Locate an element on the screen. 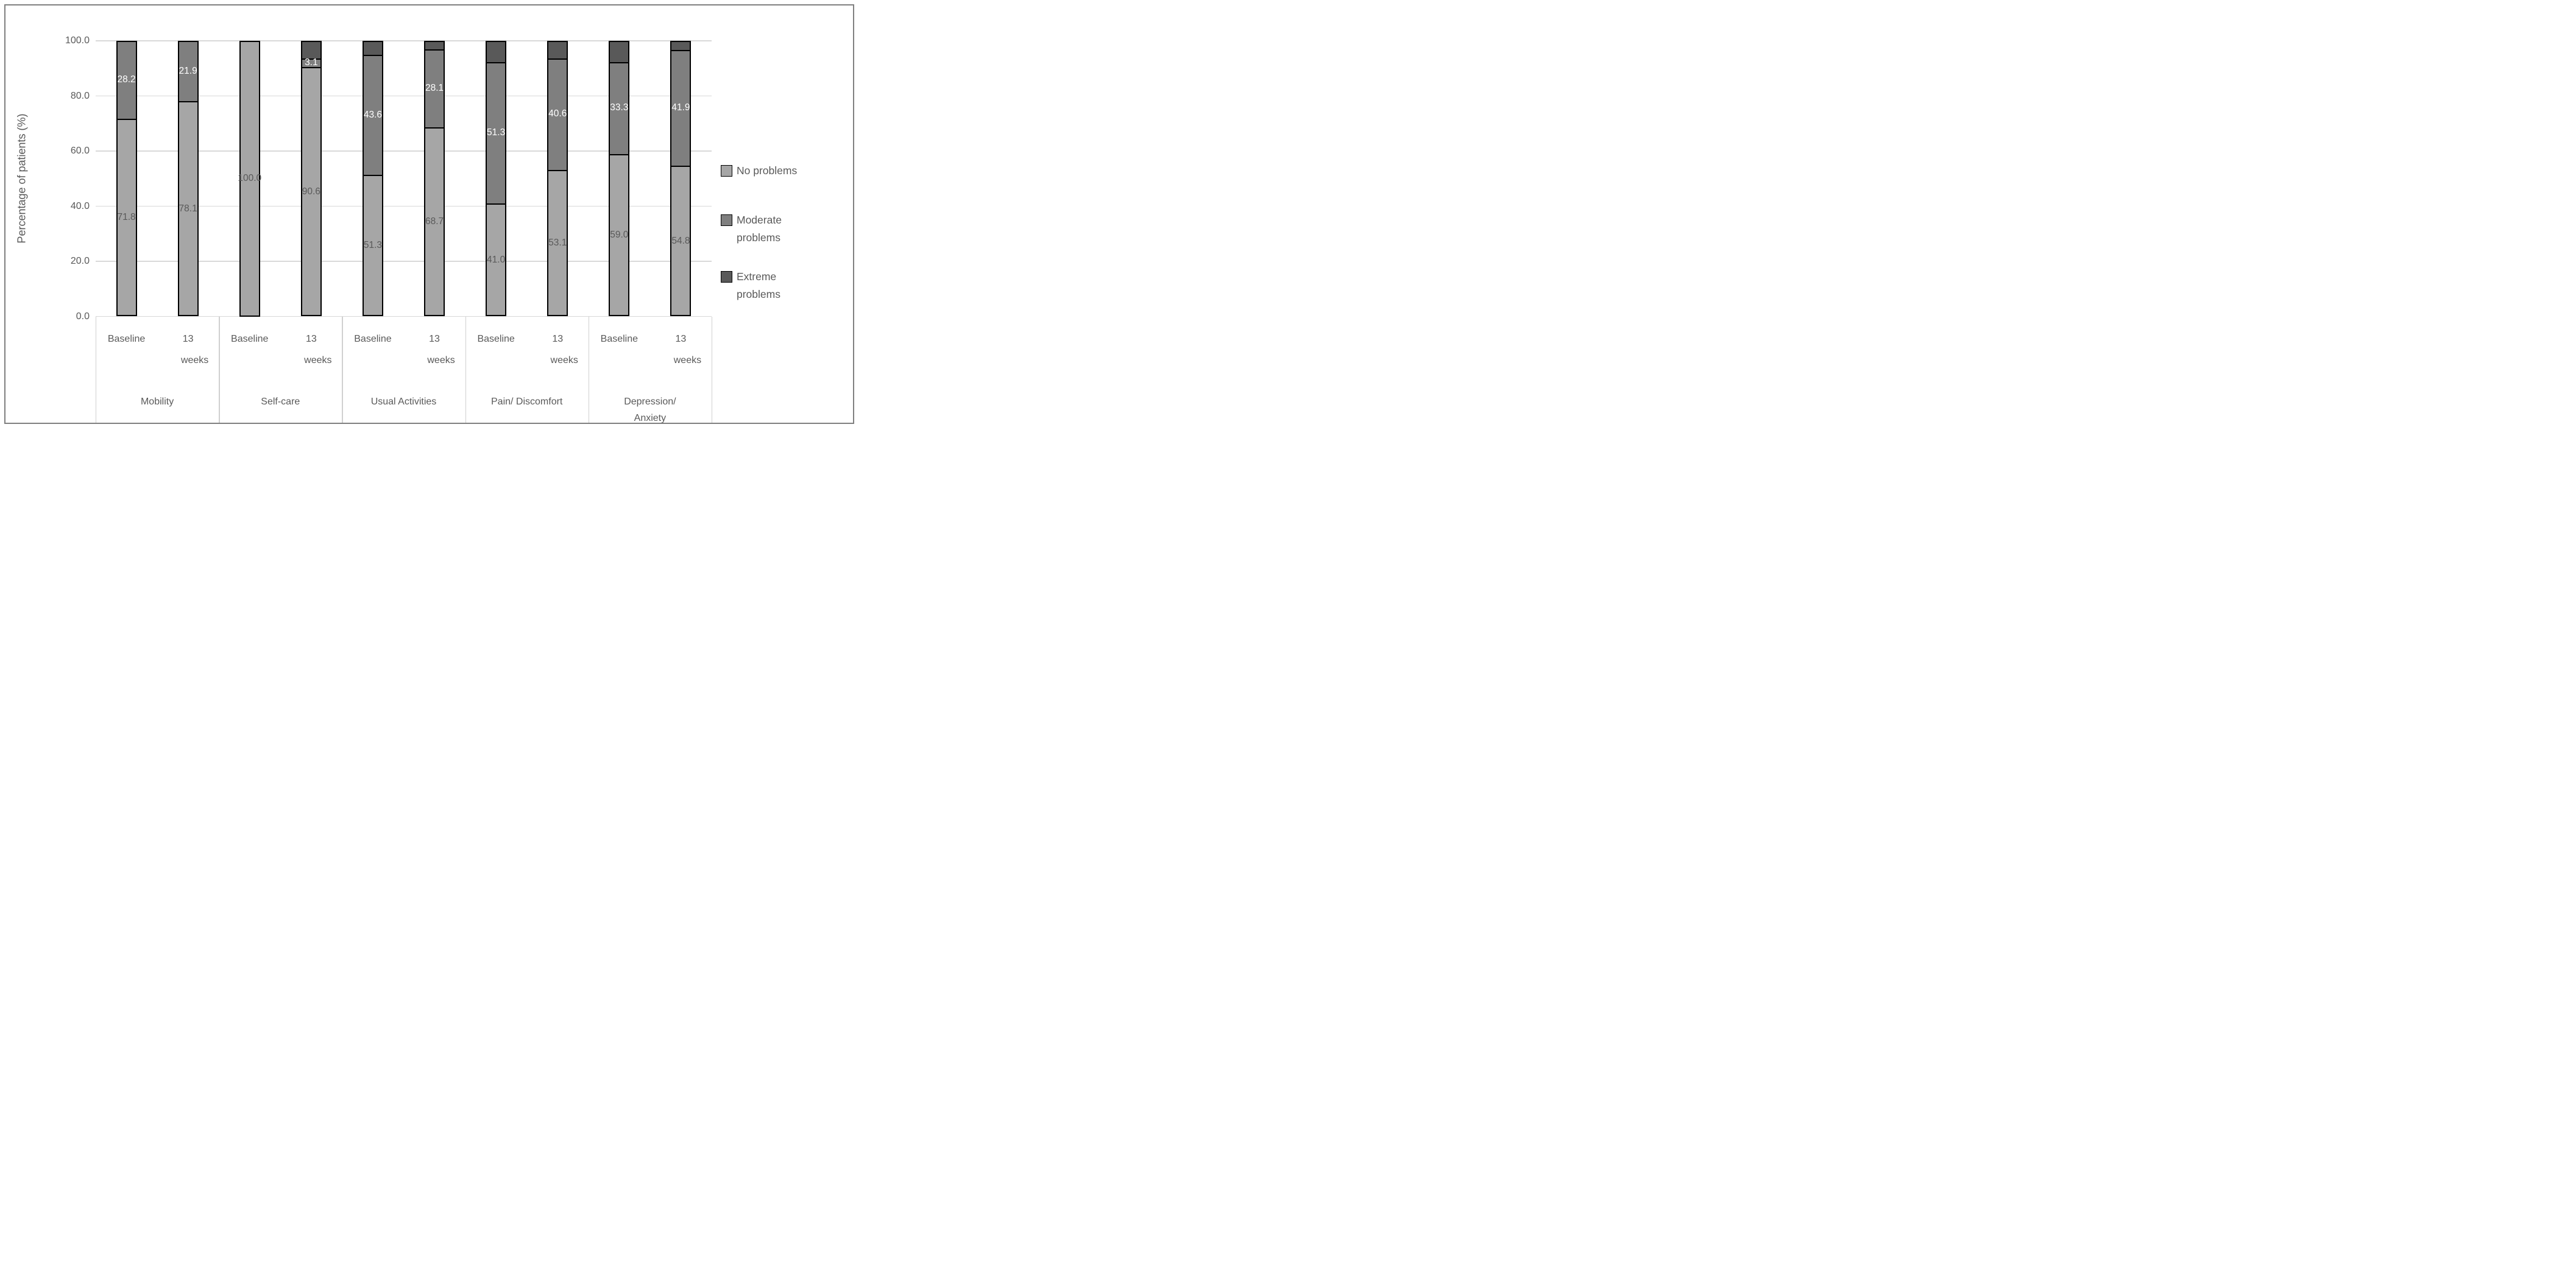  data-label: 100.0 is located at coordinates (250, 179).